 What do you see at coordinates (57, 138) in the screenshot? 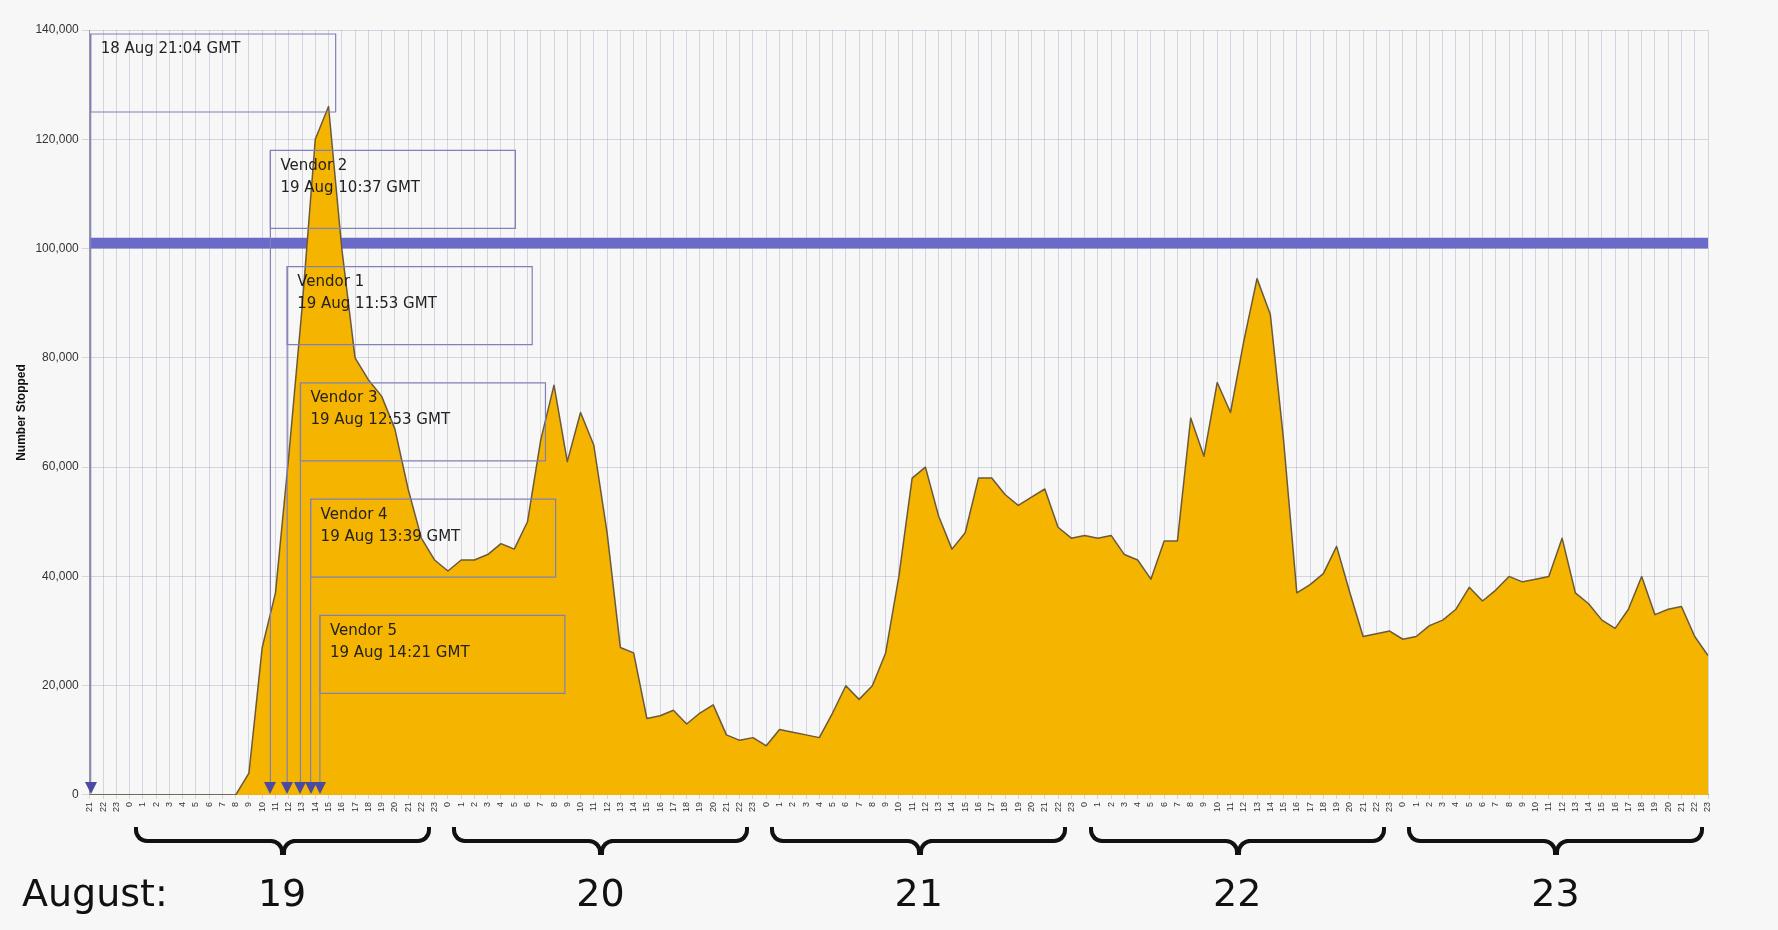
I see `y-tick-label: 120,000` at bounding box center [57, 138].